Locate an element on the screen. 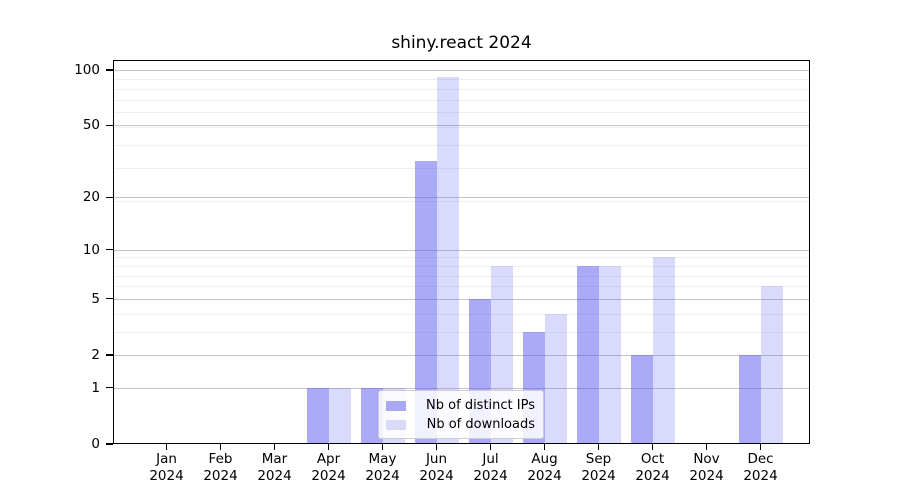 This screenshot has width=900, height=500. x-tick-label: Mar 2024 is located at coordinates (274, 467).